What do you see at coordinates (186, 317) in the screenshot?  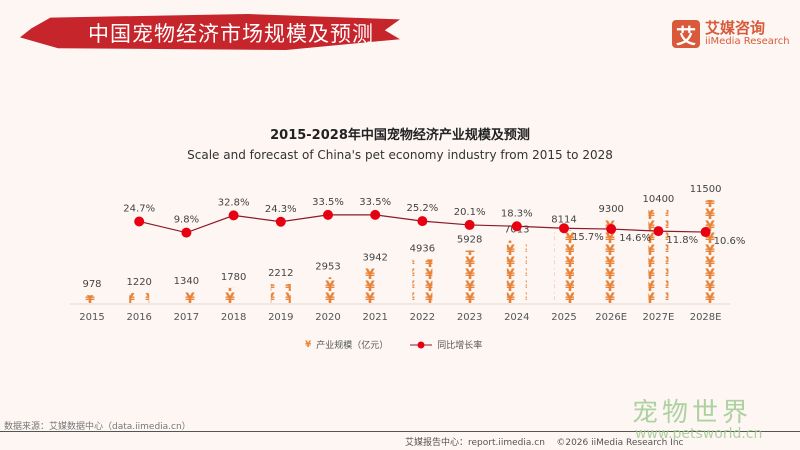 I see `x-tick-2017: 2017` at bounding box center [186, 317].